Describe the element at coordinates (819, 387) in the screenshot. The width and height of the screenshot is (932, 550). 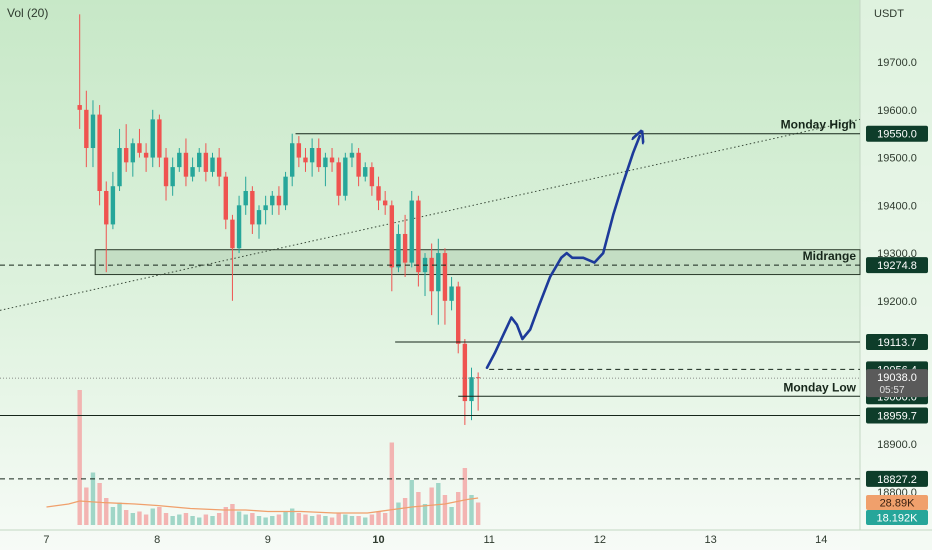
I see `level-name-label: Monday Low` at that location.